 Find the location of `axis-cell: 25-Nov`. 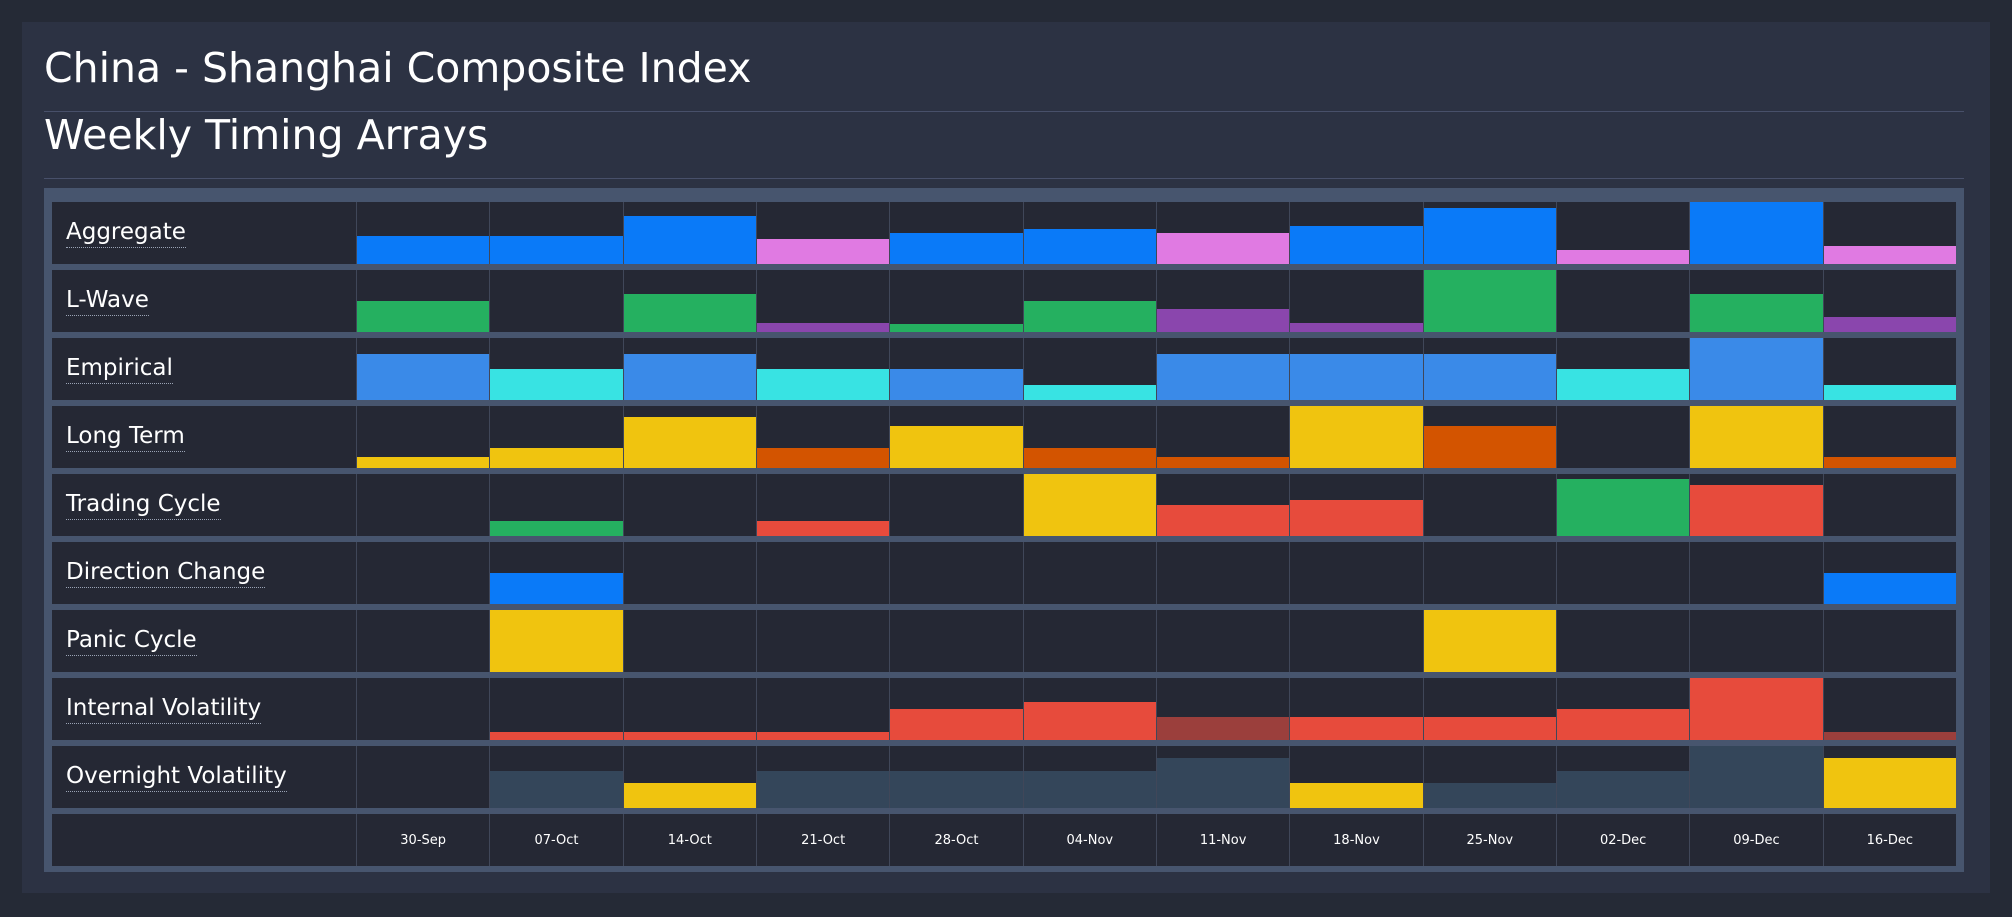

axis-cell: 25-Nov is located at coordinates (1489, 840).